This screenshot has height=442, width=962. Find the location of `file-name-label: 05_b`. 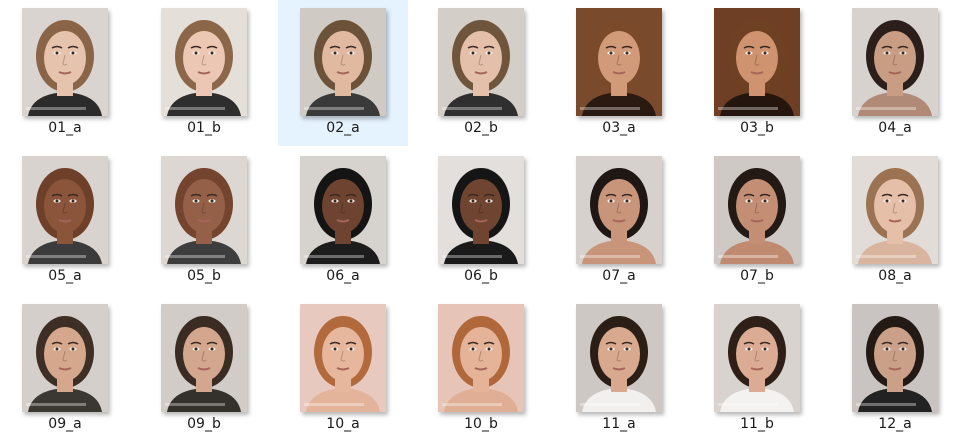

file-name-label: 05_b is located at coordinates (204, 276).